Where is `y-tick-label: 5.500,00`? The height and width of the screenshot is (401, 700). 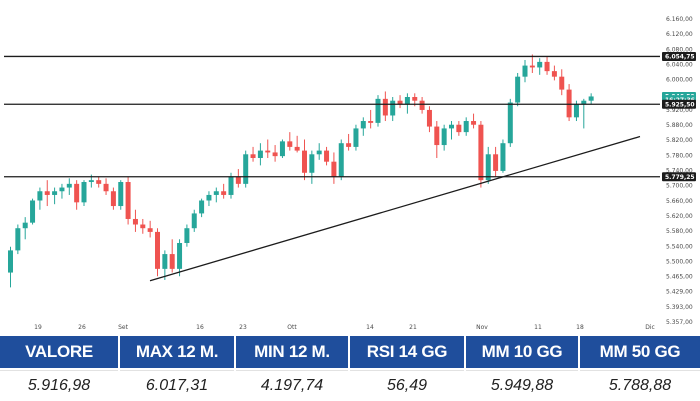
y-tick-label: 5.500,00 is located at coordinates (679, 261).